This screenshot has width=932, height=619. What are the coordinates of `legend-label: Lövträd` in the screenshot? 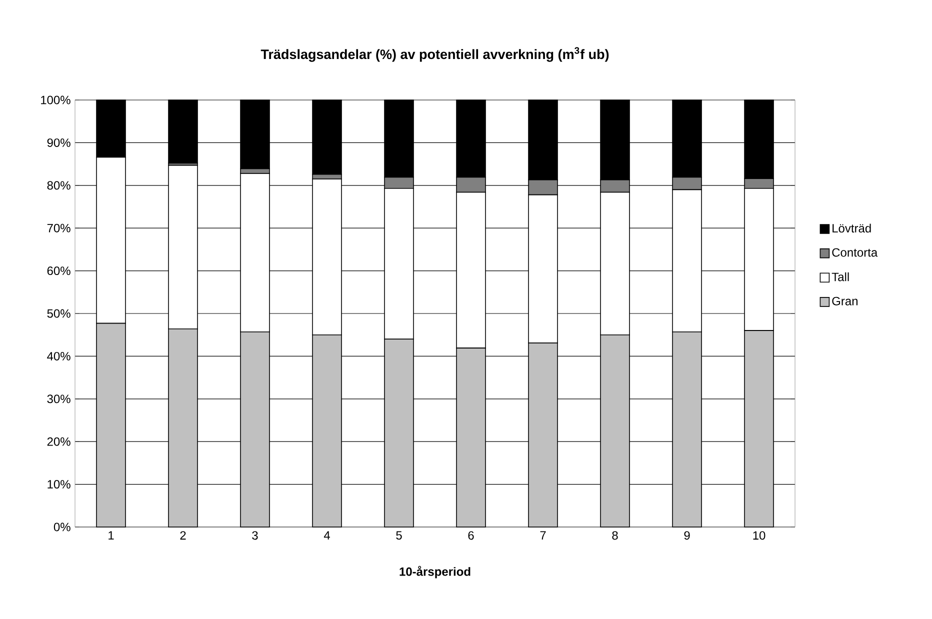 It's located at (851, 228).